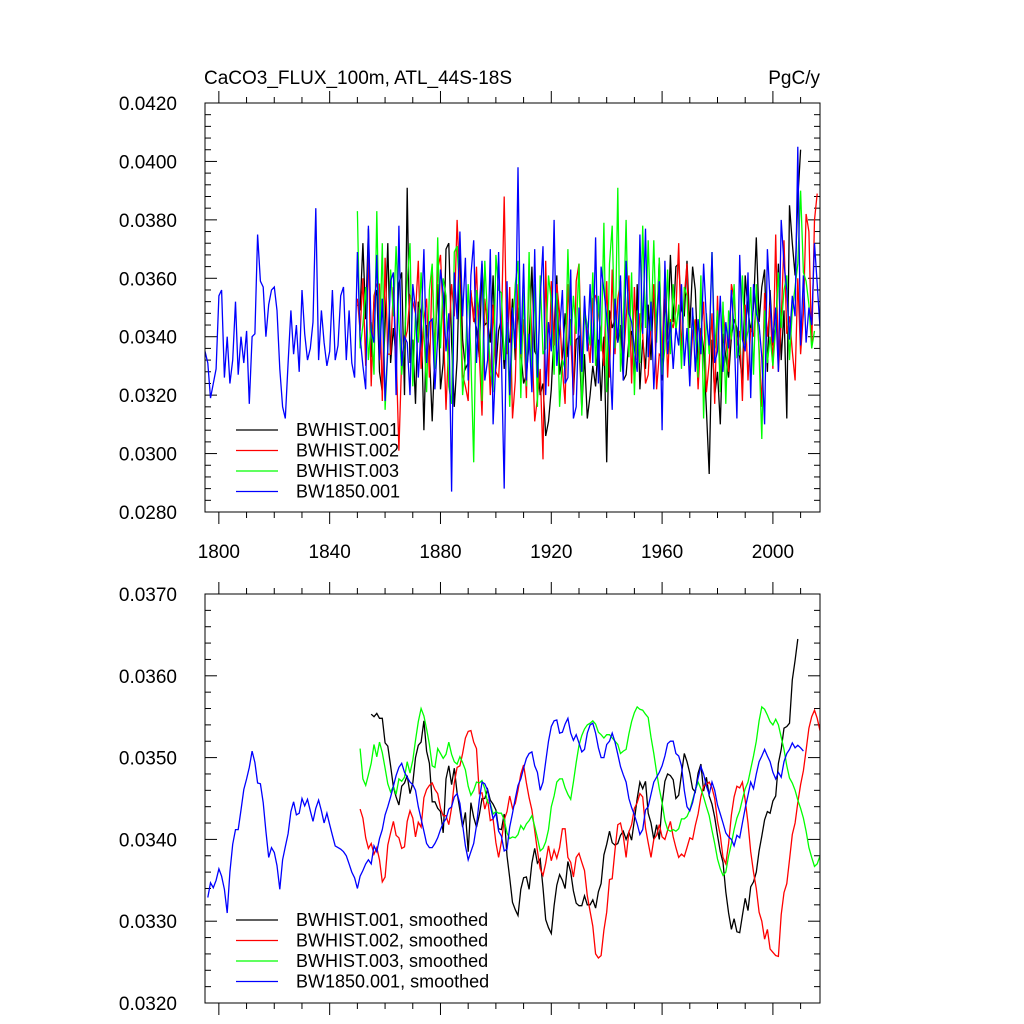 The width and height of the screenshot is (1024, 1024). What do you see at coordinates (148, 677) in the screenshot?
I see `bottom-ytick-label: 0.0360` at bounding box center [148, 677].